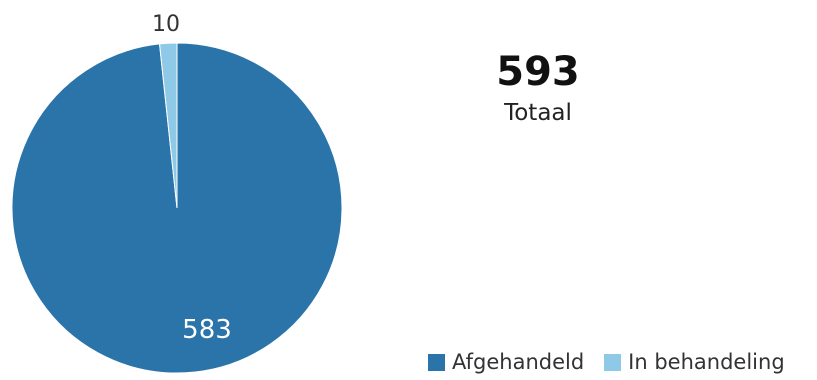 The height and width of the screenshot is (380, 817). Describe the element at coordinates (207, 330) in the screenshot. I see `slice-label-afgehandeld: 583` at that location.